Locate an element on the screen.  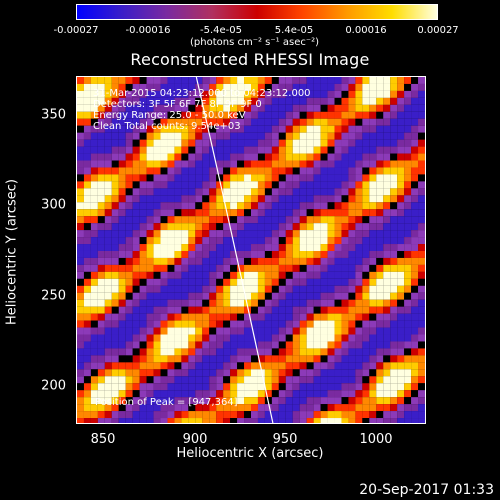
x-tick-label: 950 is located at coordinates (285, 439).